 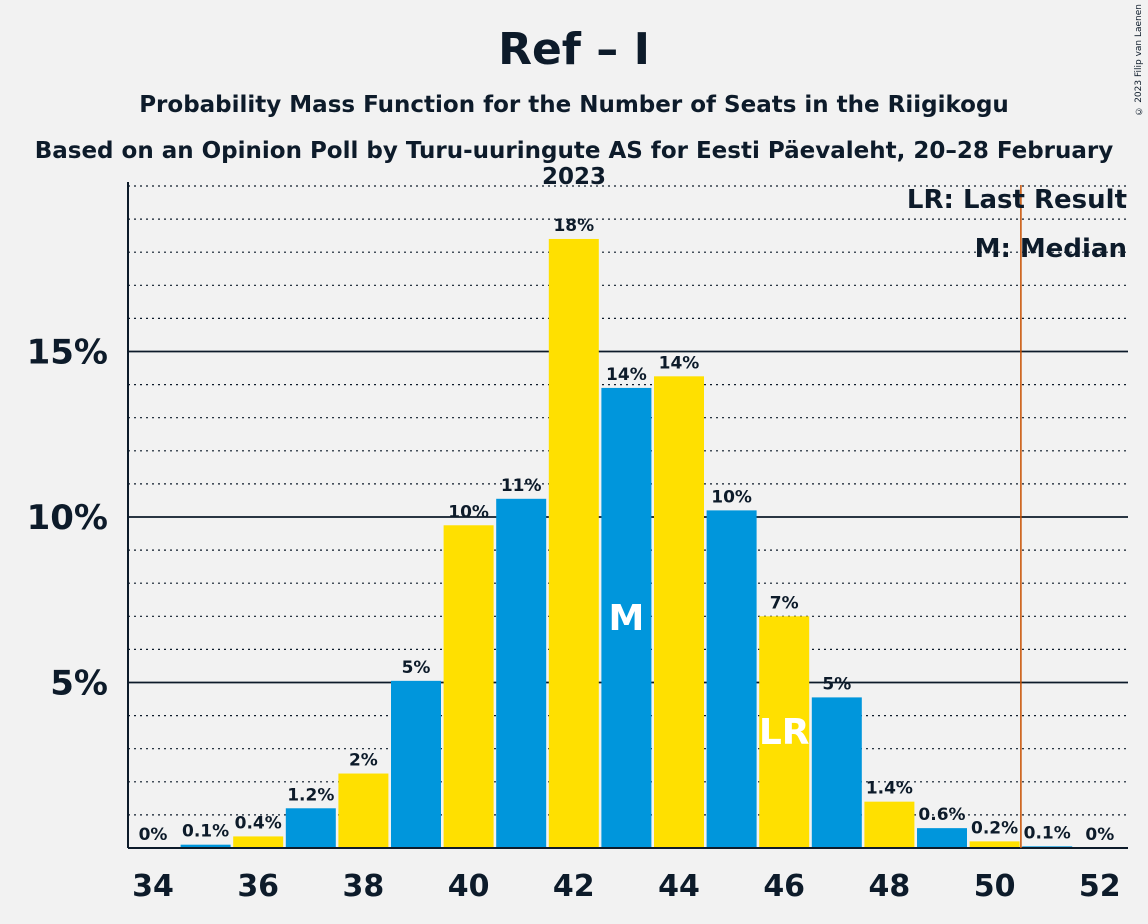 I want to click on last-result-marker: LR, so click(x=784, y=732).